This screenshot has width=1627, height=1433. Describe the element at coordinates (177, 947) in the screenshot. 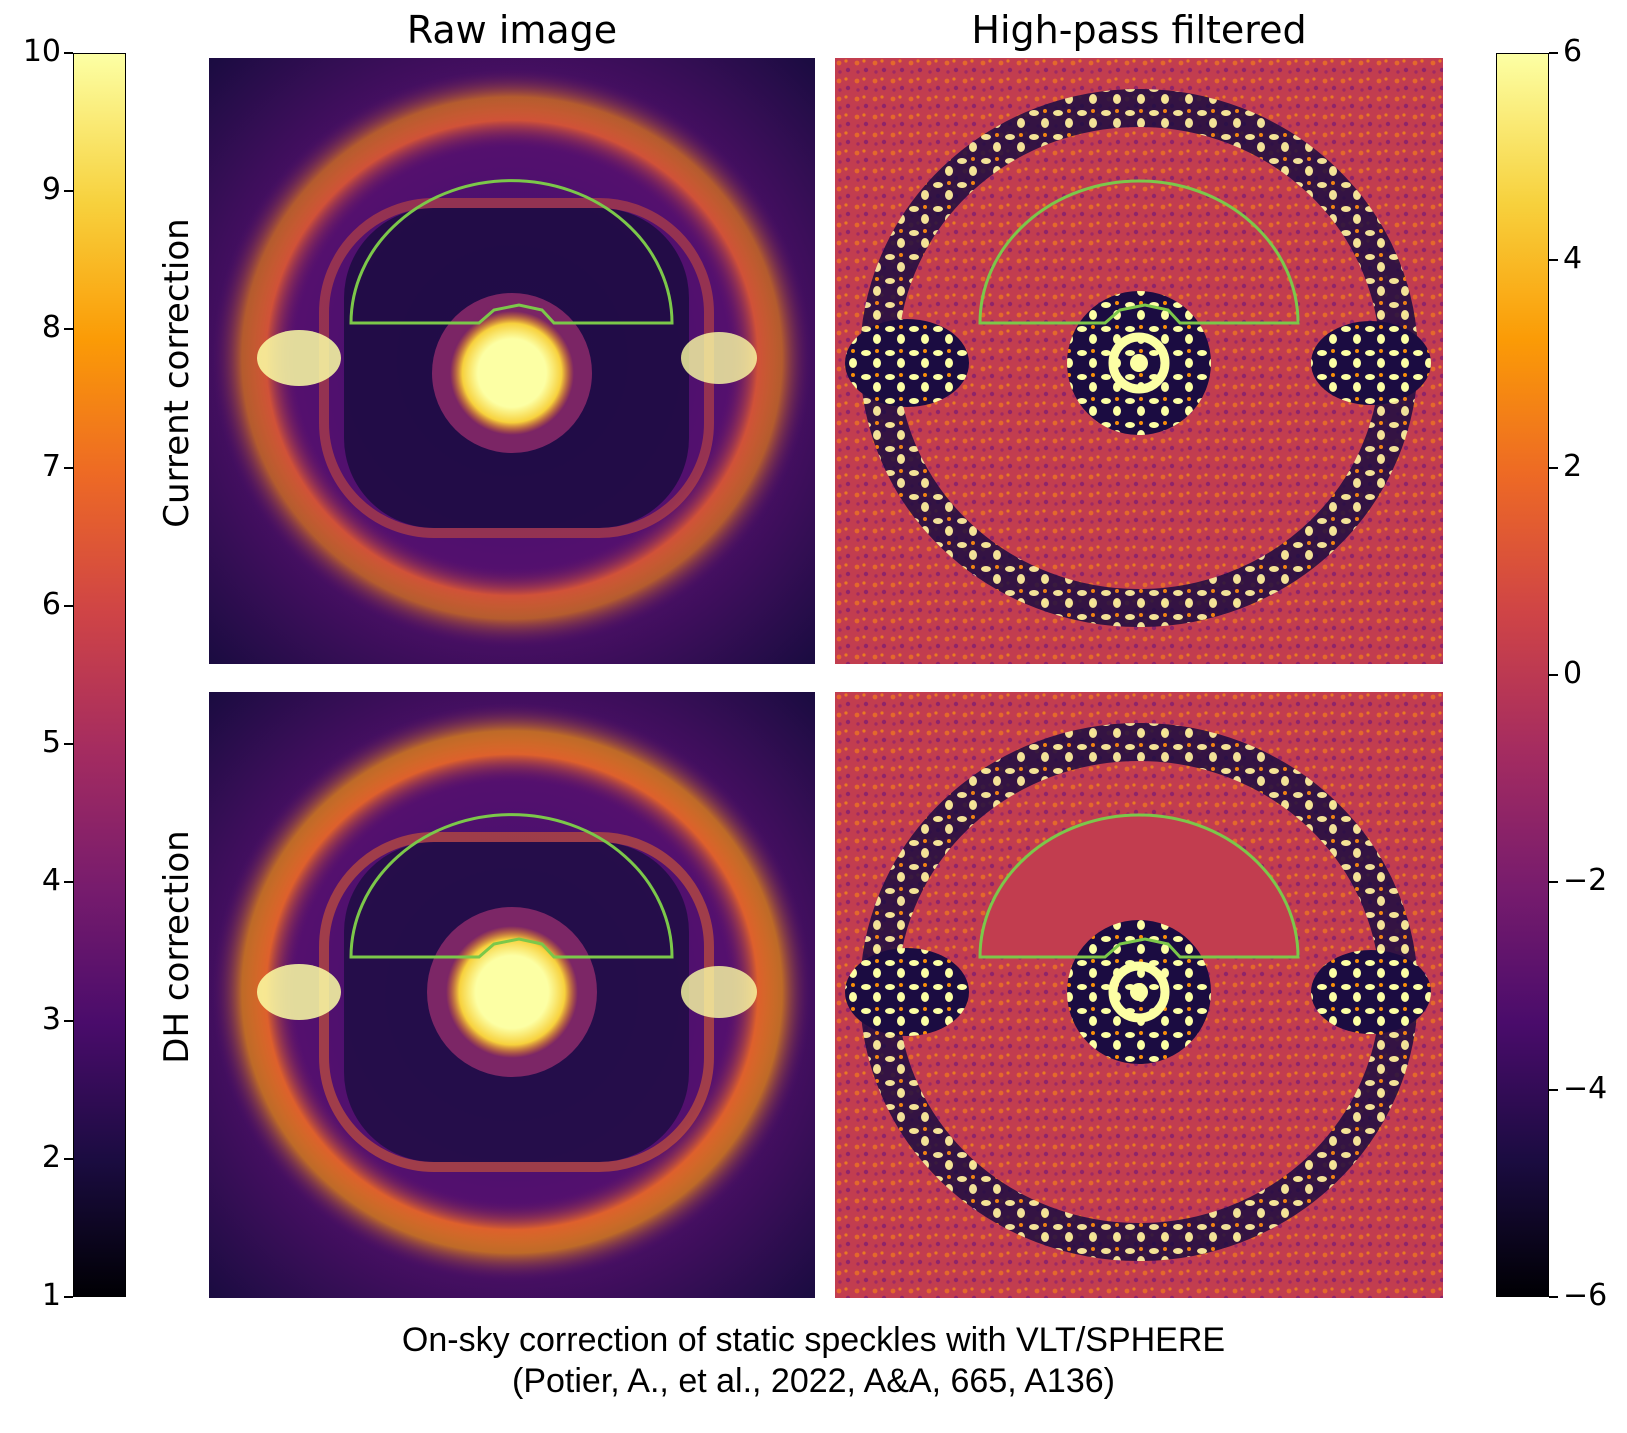

I see `row-label-dh: DH correction` at that location.